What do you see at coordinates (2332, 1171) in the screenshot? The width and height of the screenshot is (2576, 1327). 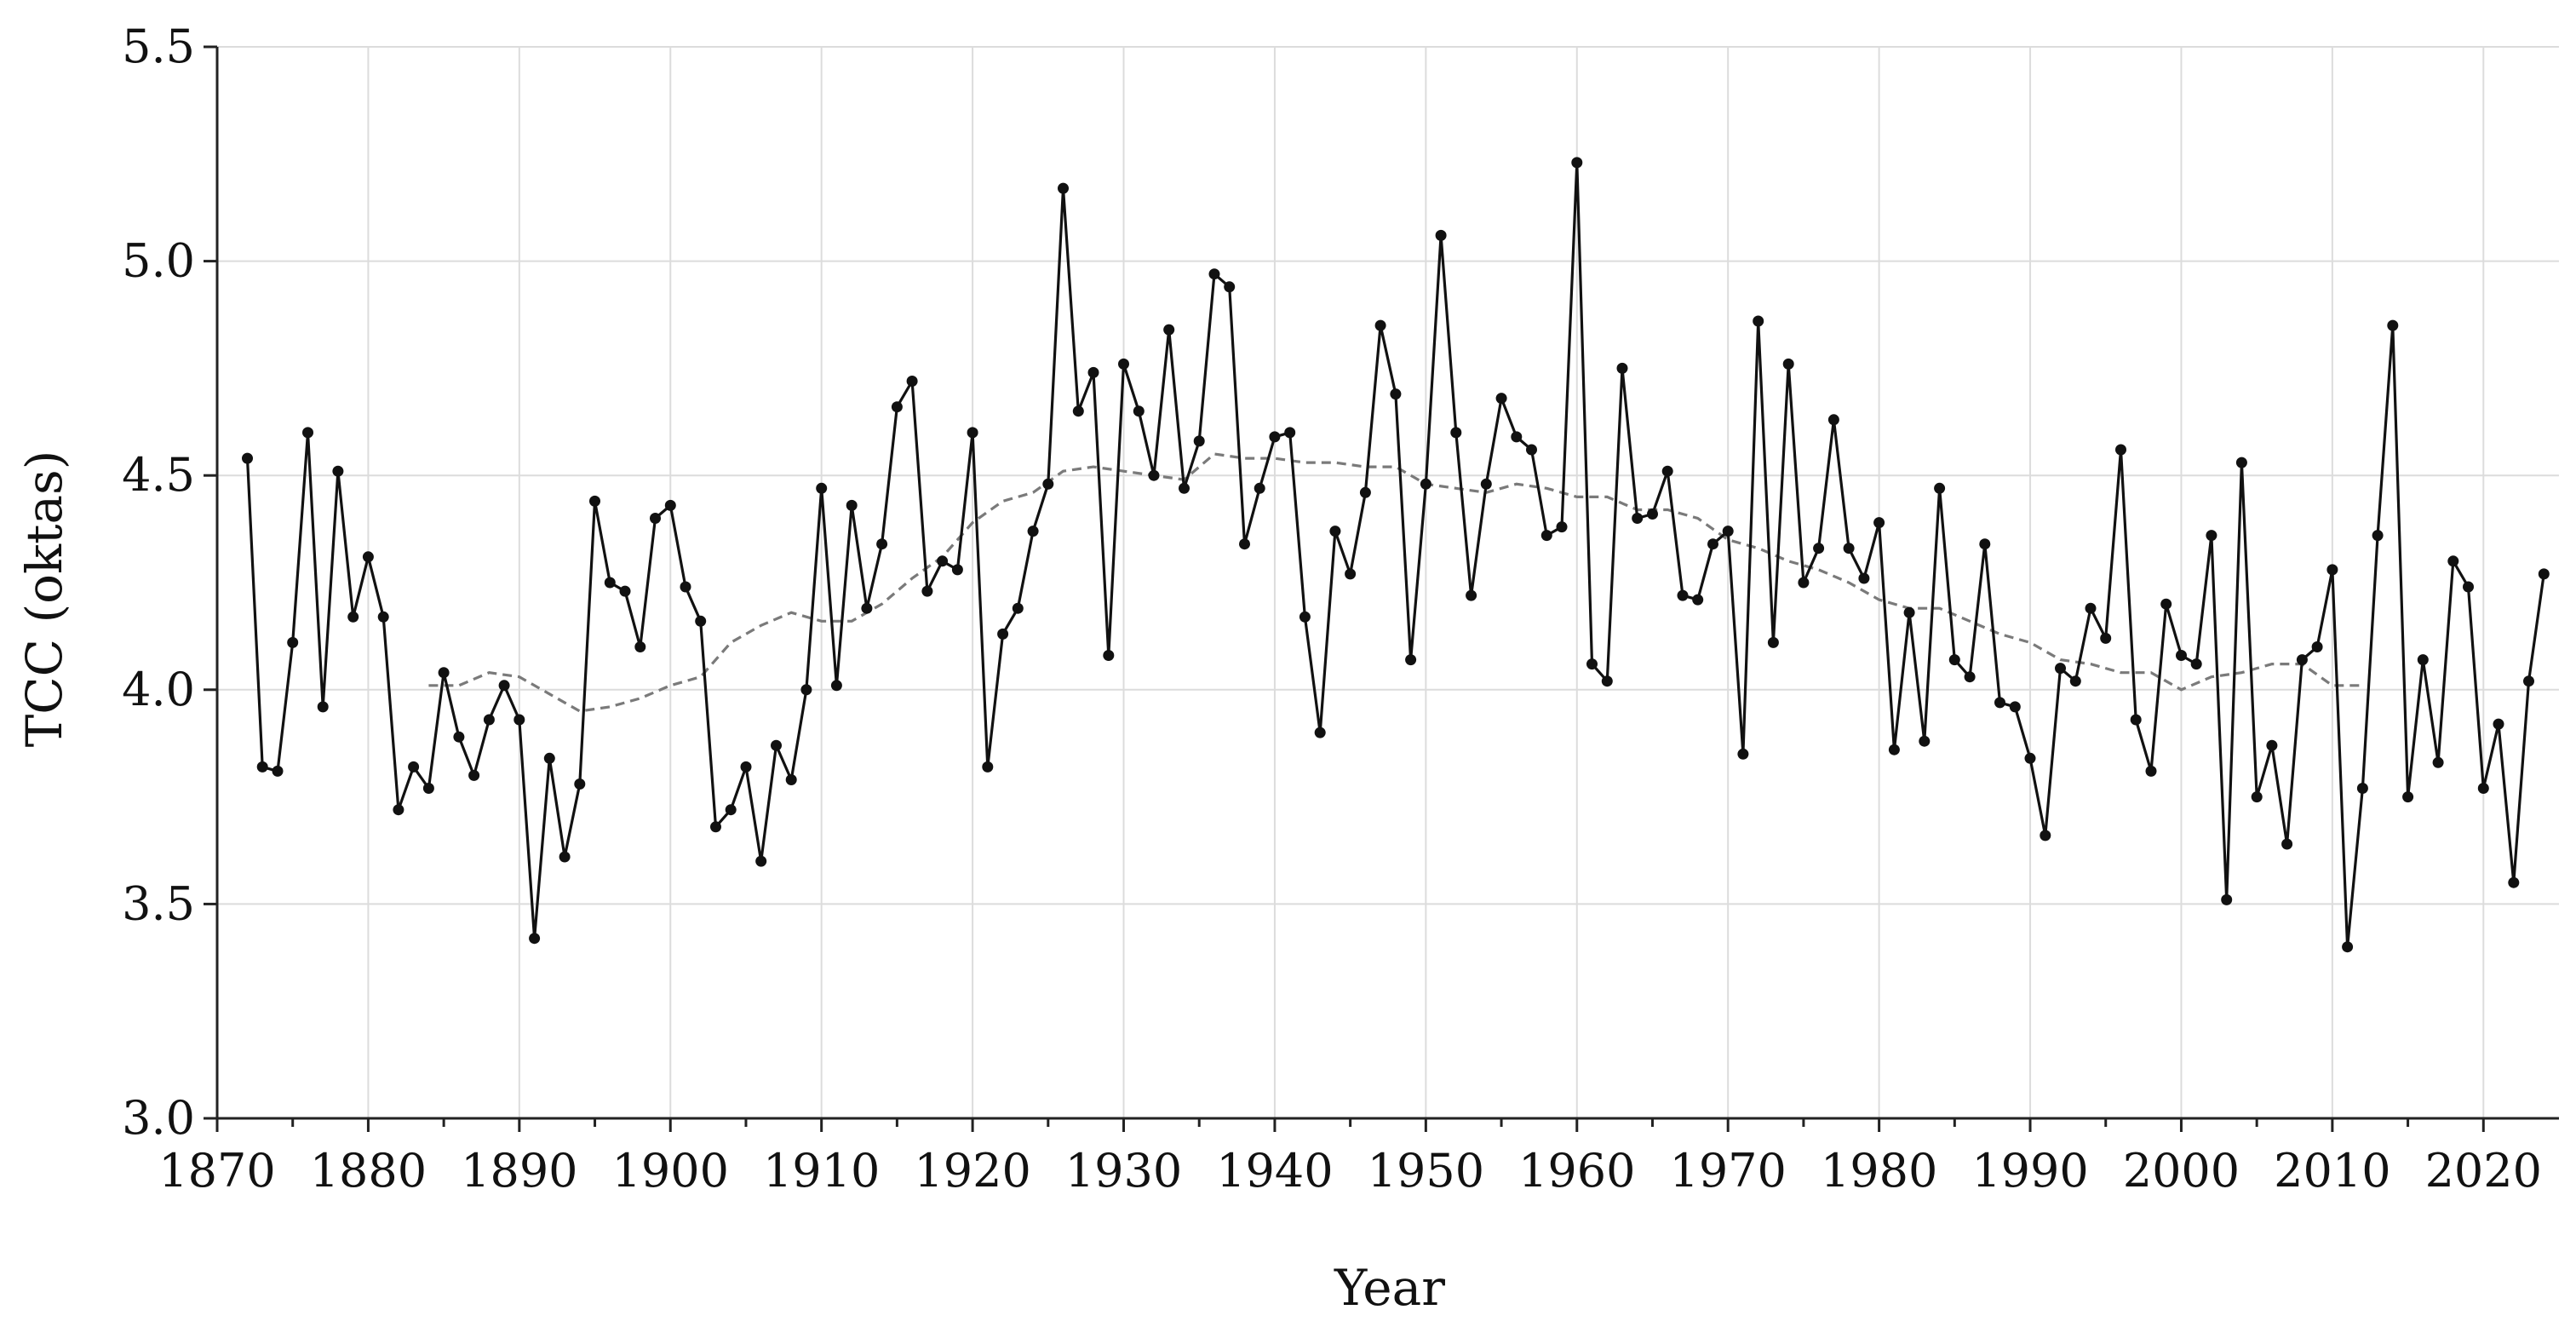 I see `x-tick-label: 2010` at bounding box center [2332, 1171].